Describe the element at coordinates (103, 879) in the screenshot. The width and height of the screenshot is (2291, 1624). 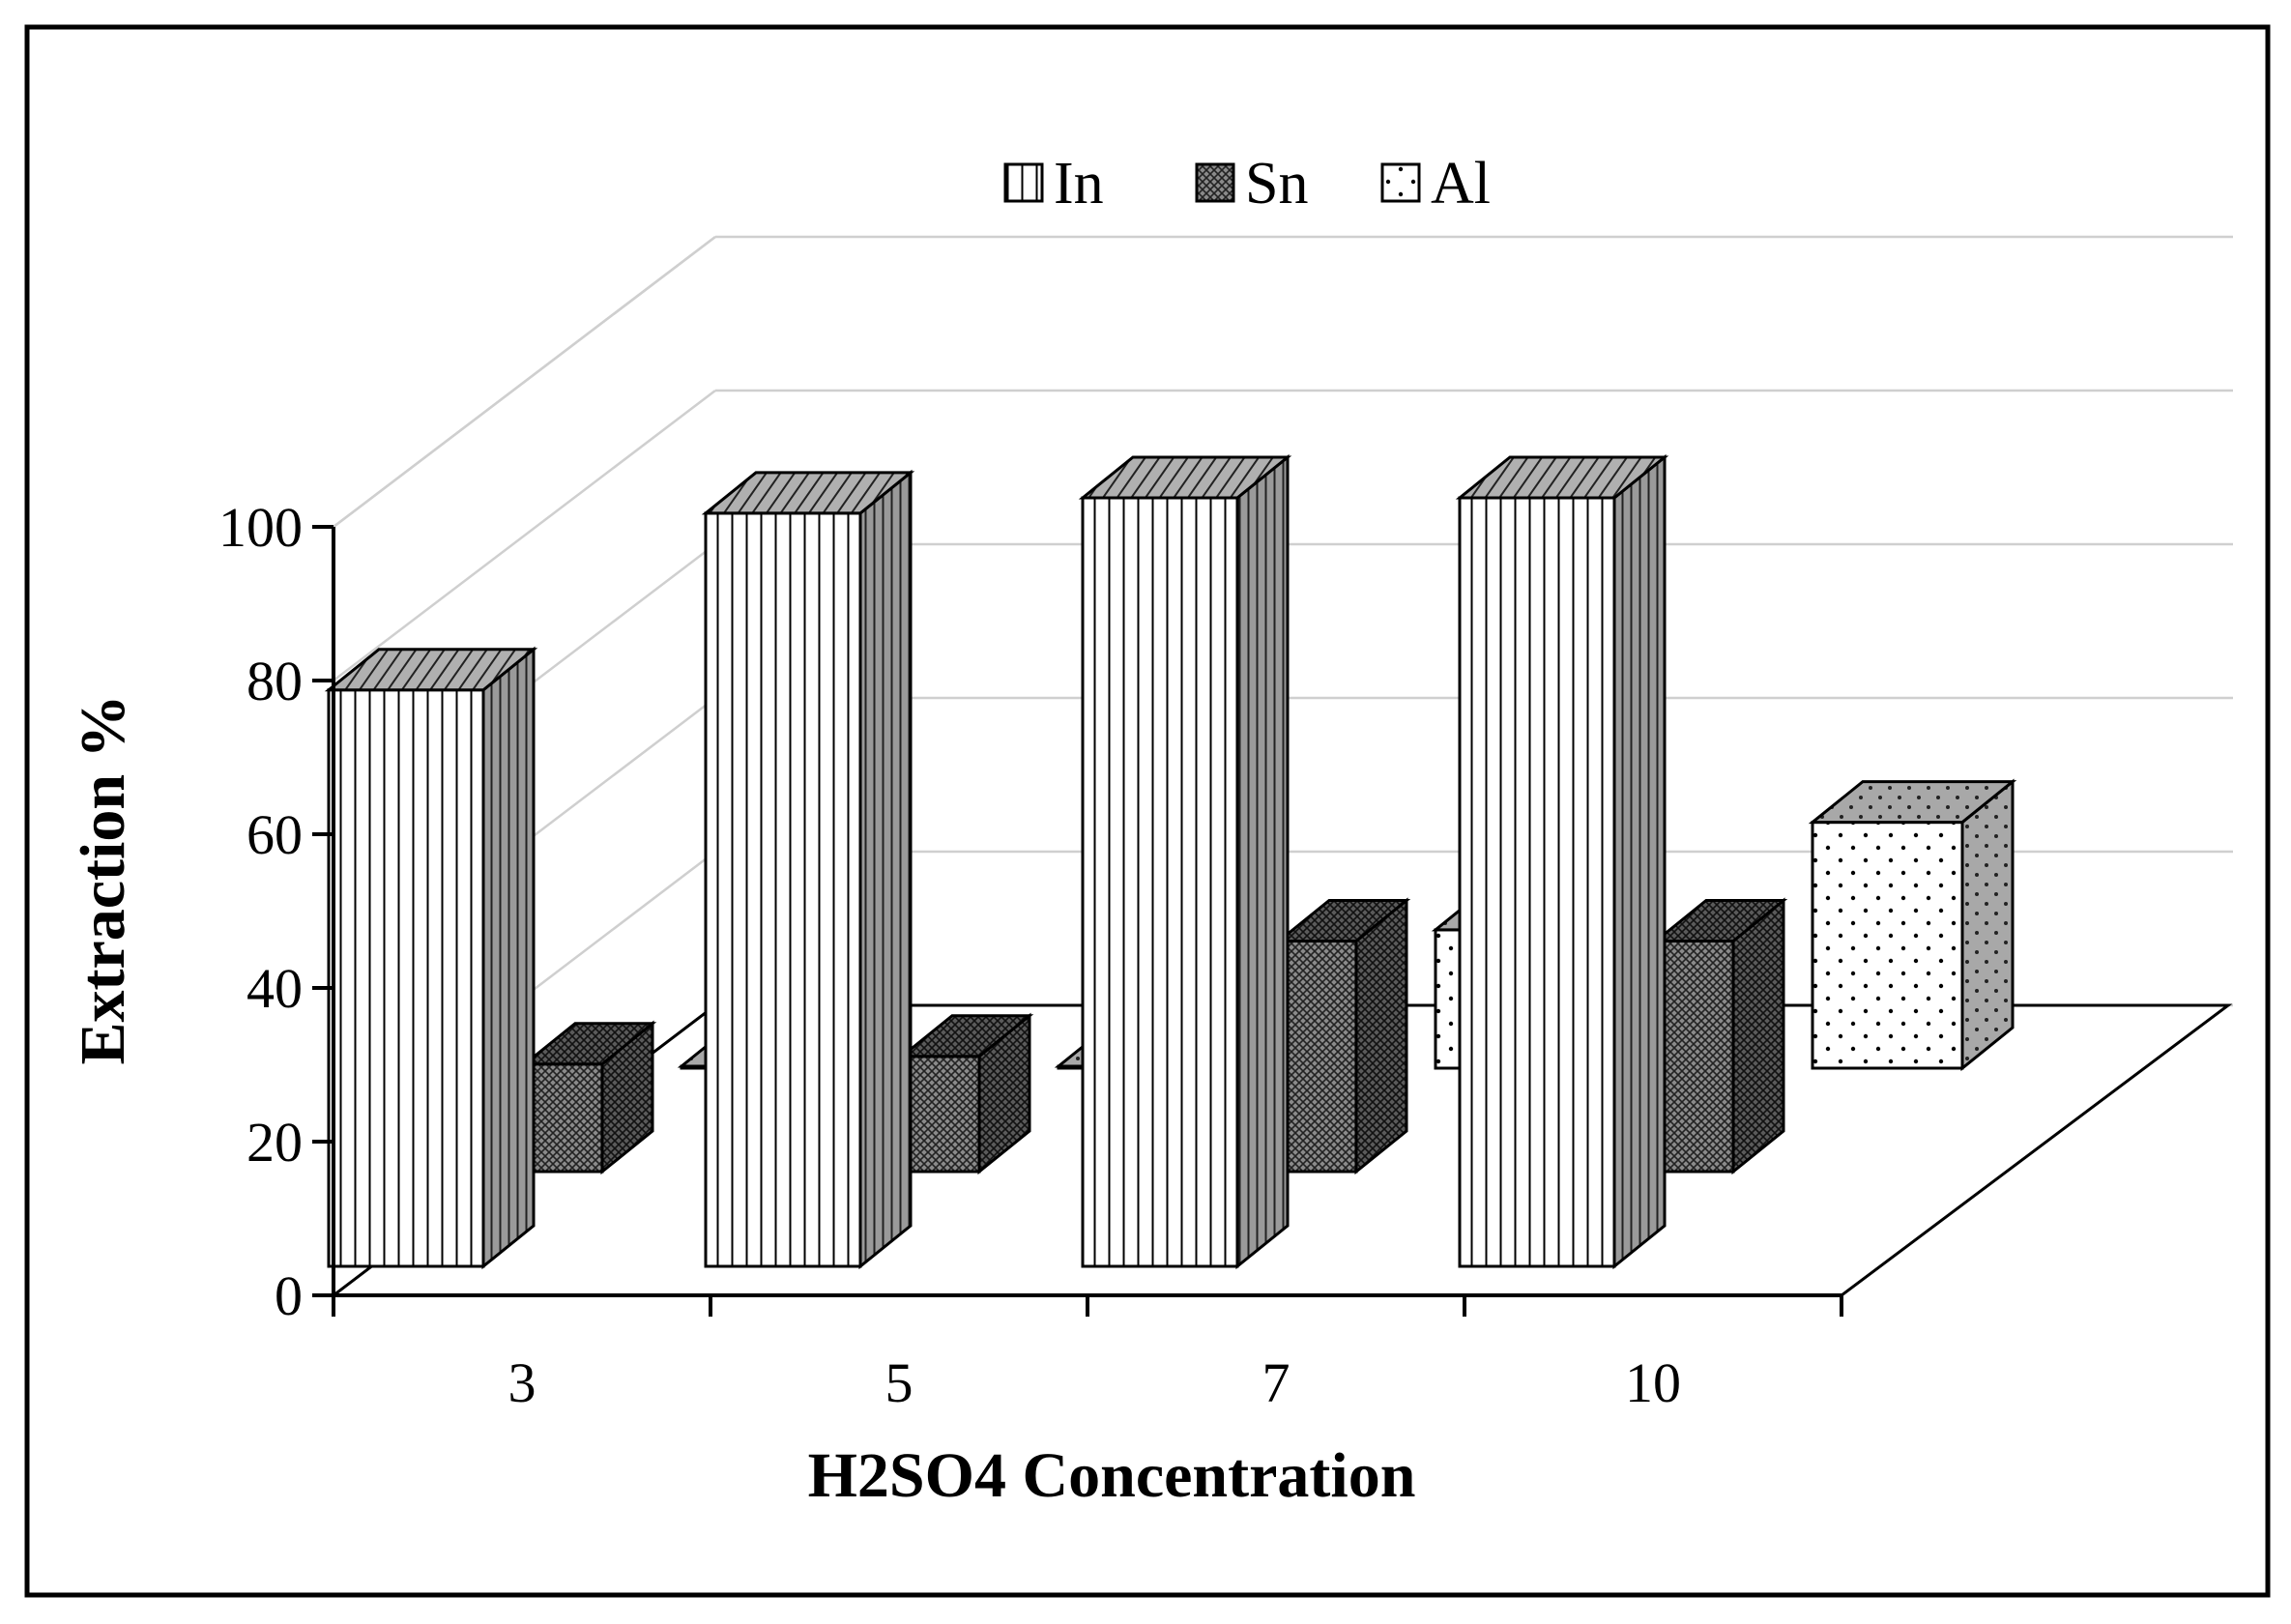
I see `y-axis-title: Extraction %` at that location.